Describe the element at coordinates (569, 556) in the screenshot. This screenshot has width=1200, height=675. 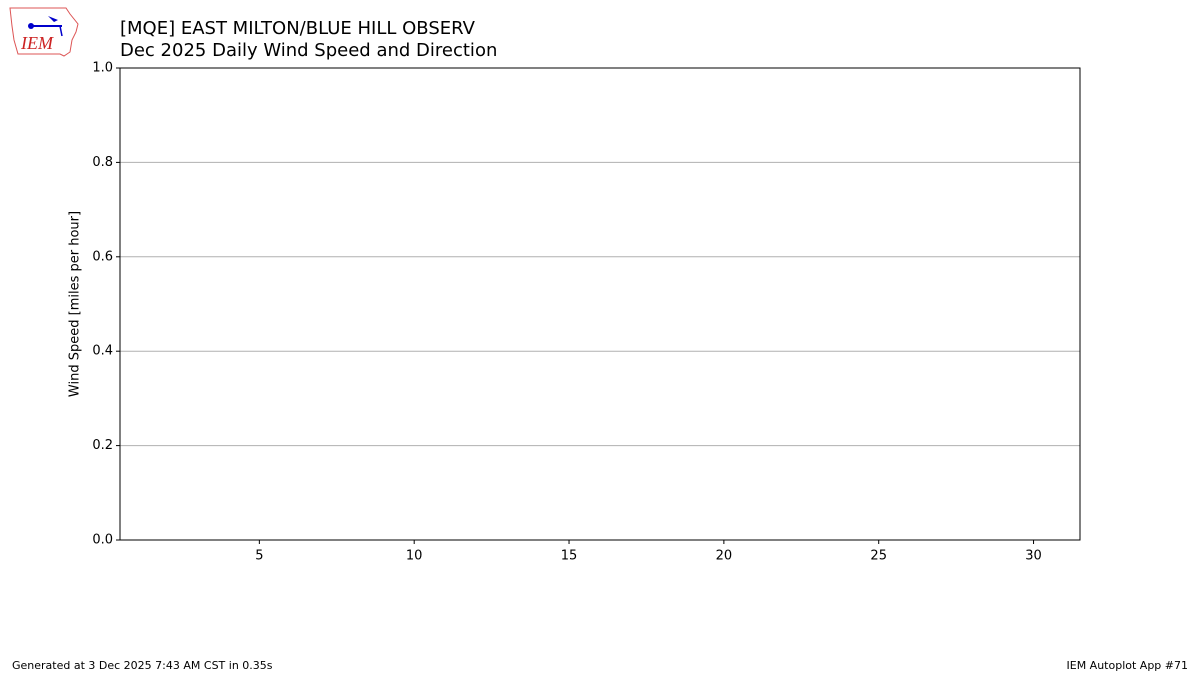
I see `x-tick-label: 15` at that location.